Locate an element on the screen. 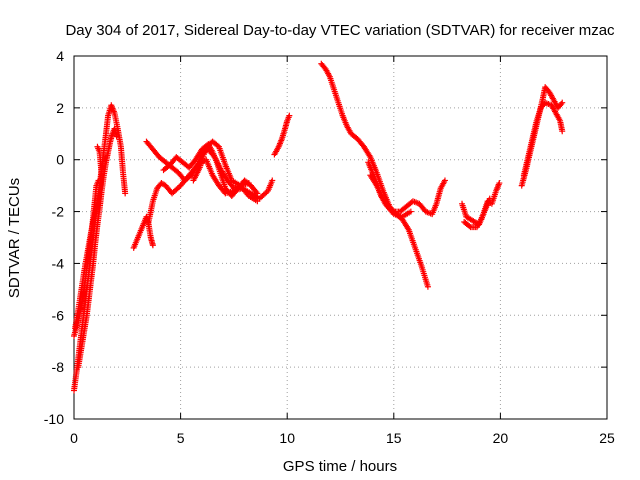 The height and width of the screenshot is (480, 640). y-tick-label: -8 is located at coordinates (58, 367).